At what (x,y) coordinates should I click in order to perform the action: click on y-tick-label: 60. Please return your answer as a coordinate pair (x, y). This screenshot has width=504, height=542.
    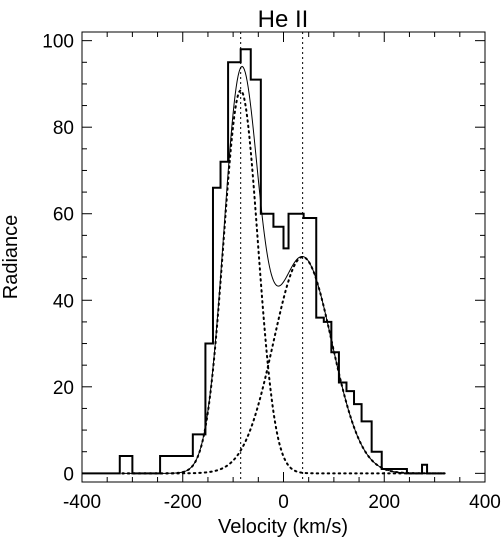
    Looking at the image, I should click on (63, 215).